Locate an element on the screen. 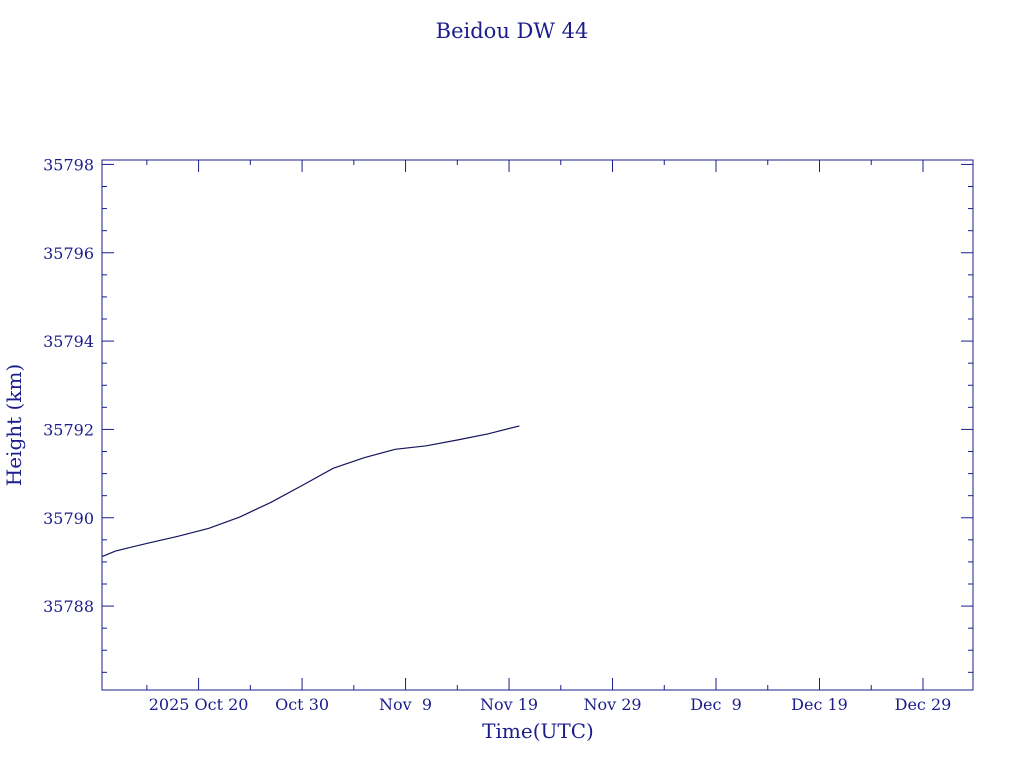  y-tick-label: 35798 is located at coordinates (68, 164).